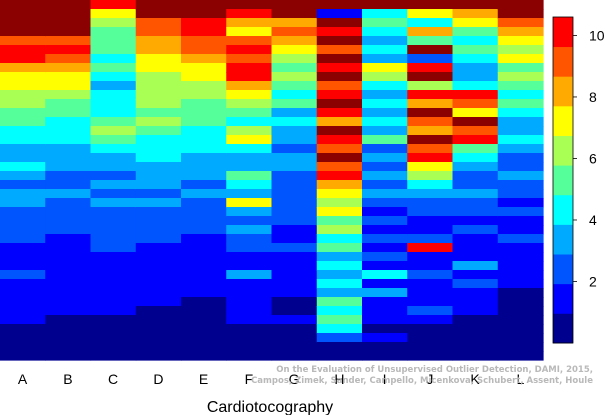 The image size is (605, 415). I want to click on colorbar-tick-label: 8, so click(593, 97).